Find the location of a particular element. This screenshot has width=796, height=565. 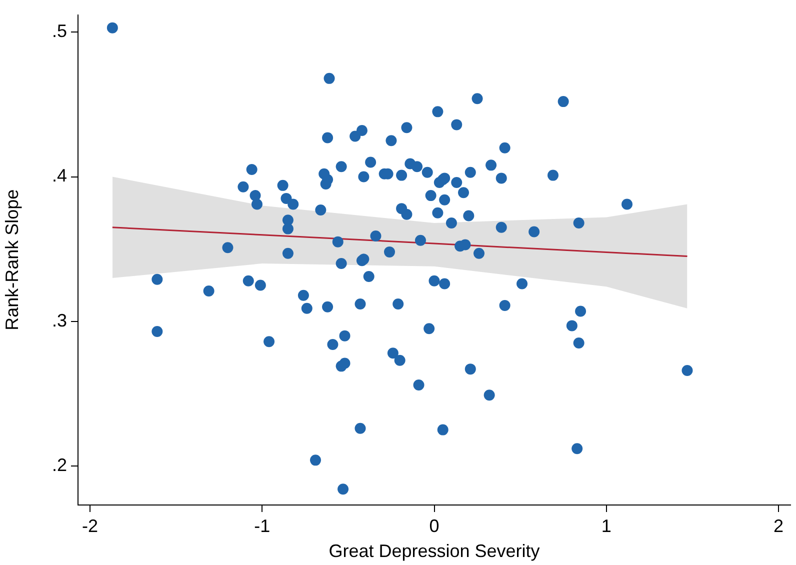

x-tick-label: 0 is located at coordinates (434, 526).